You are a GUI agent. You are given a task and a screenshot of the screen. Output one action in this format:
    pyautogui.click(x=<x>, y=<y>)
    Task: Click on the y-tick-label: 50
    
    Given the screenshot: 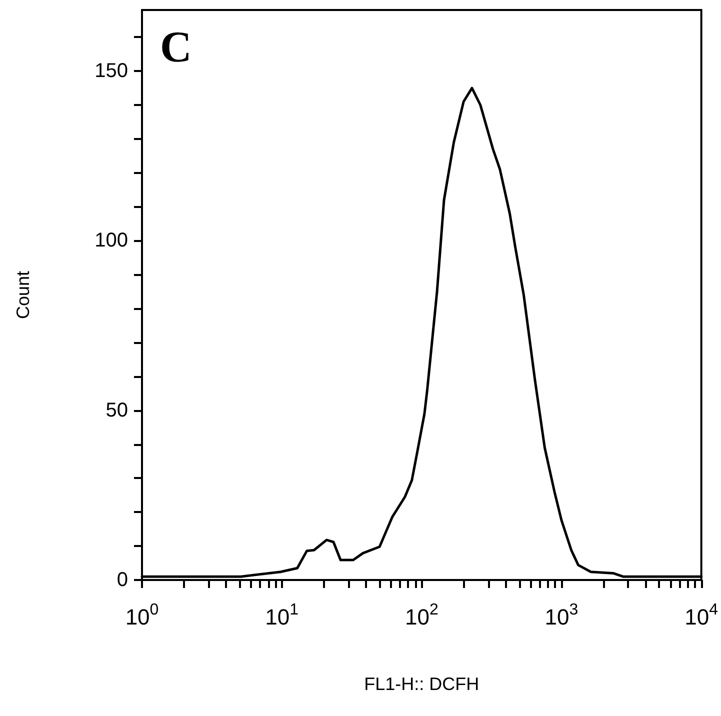 What is the action you would take?
    pyautogui.click(x=117, y=410)
    